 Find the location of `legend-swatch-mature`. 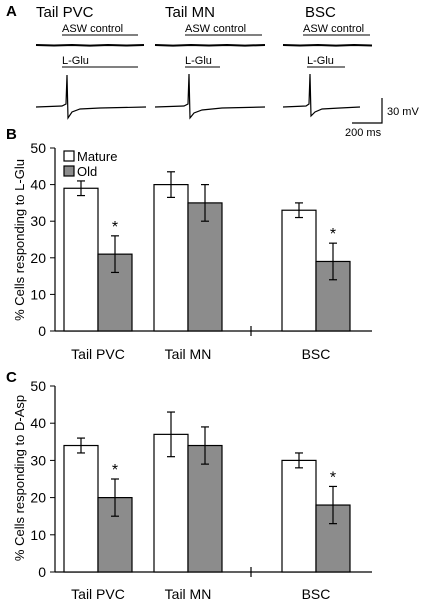

legend-swatch-mature is located at coordinates (69, 156).